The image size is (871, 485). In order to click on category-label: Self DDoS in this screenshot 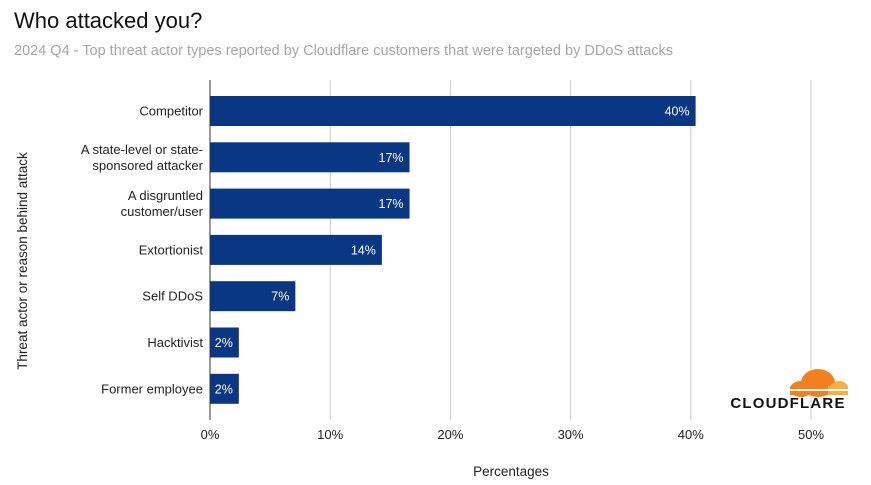, I will do `click(172, 296)`.